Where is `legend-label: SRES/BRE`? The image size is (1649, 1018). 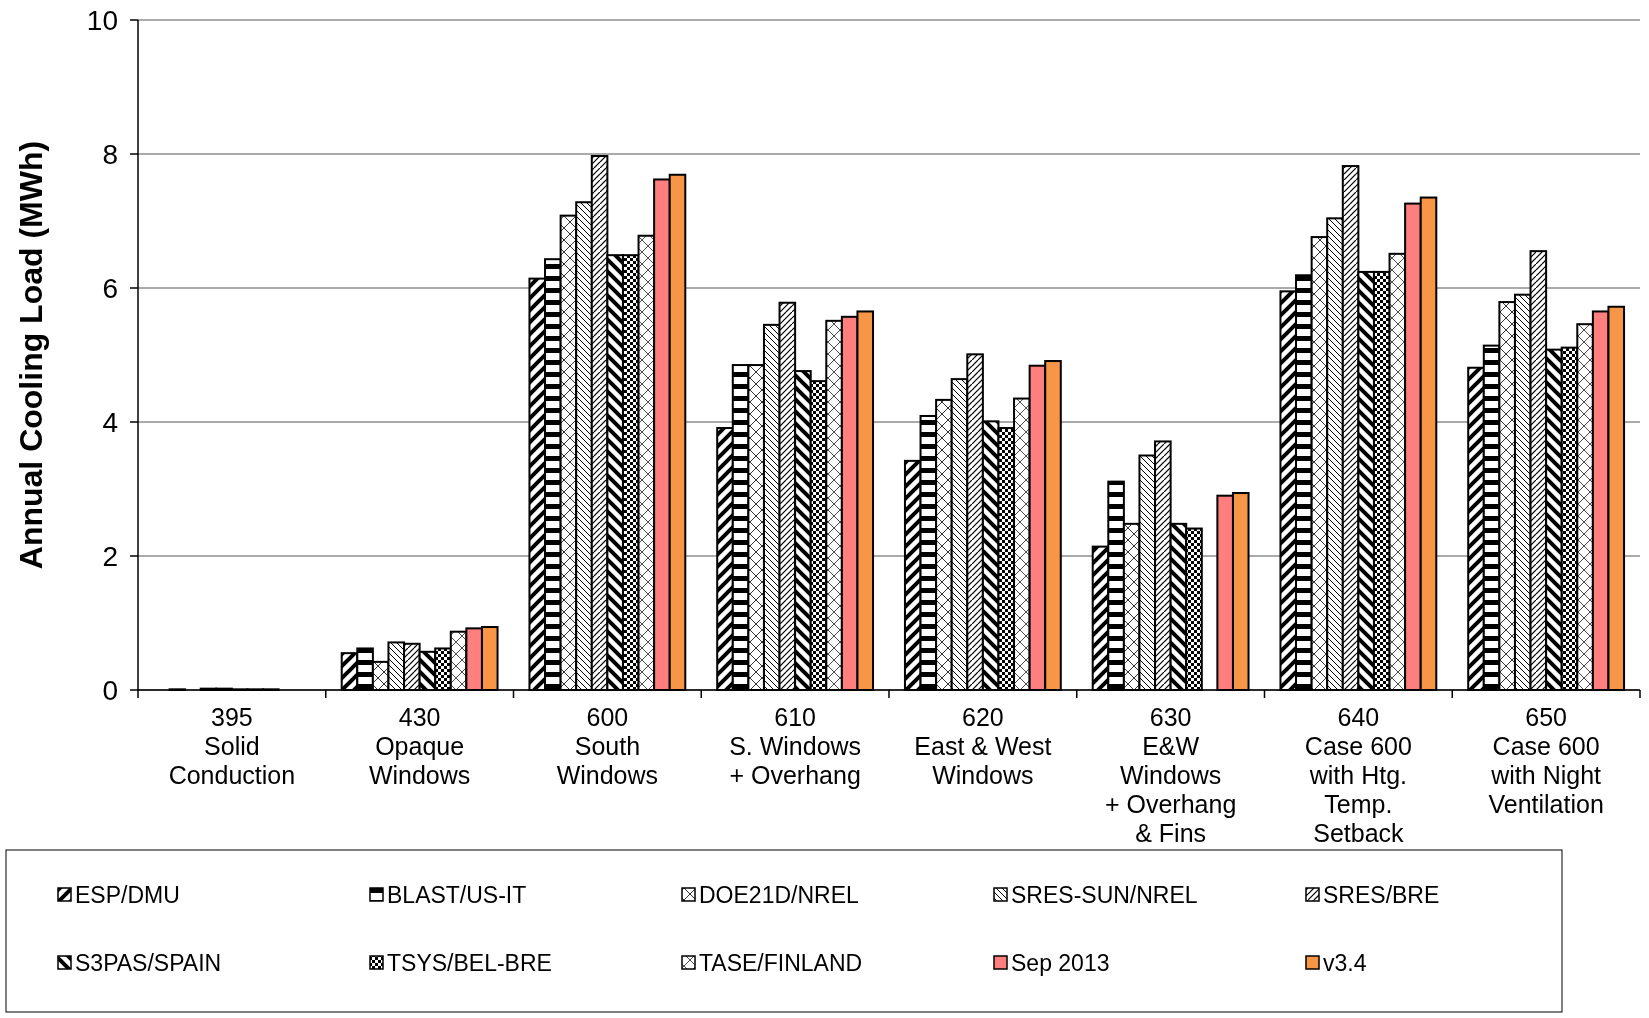
legend-label: SRES/BRE is located at coordinates (1381, 895).